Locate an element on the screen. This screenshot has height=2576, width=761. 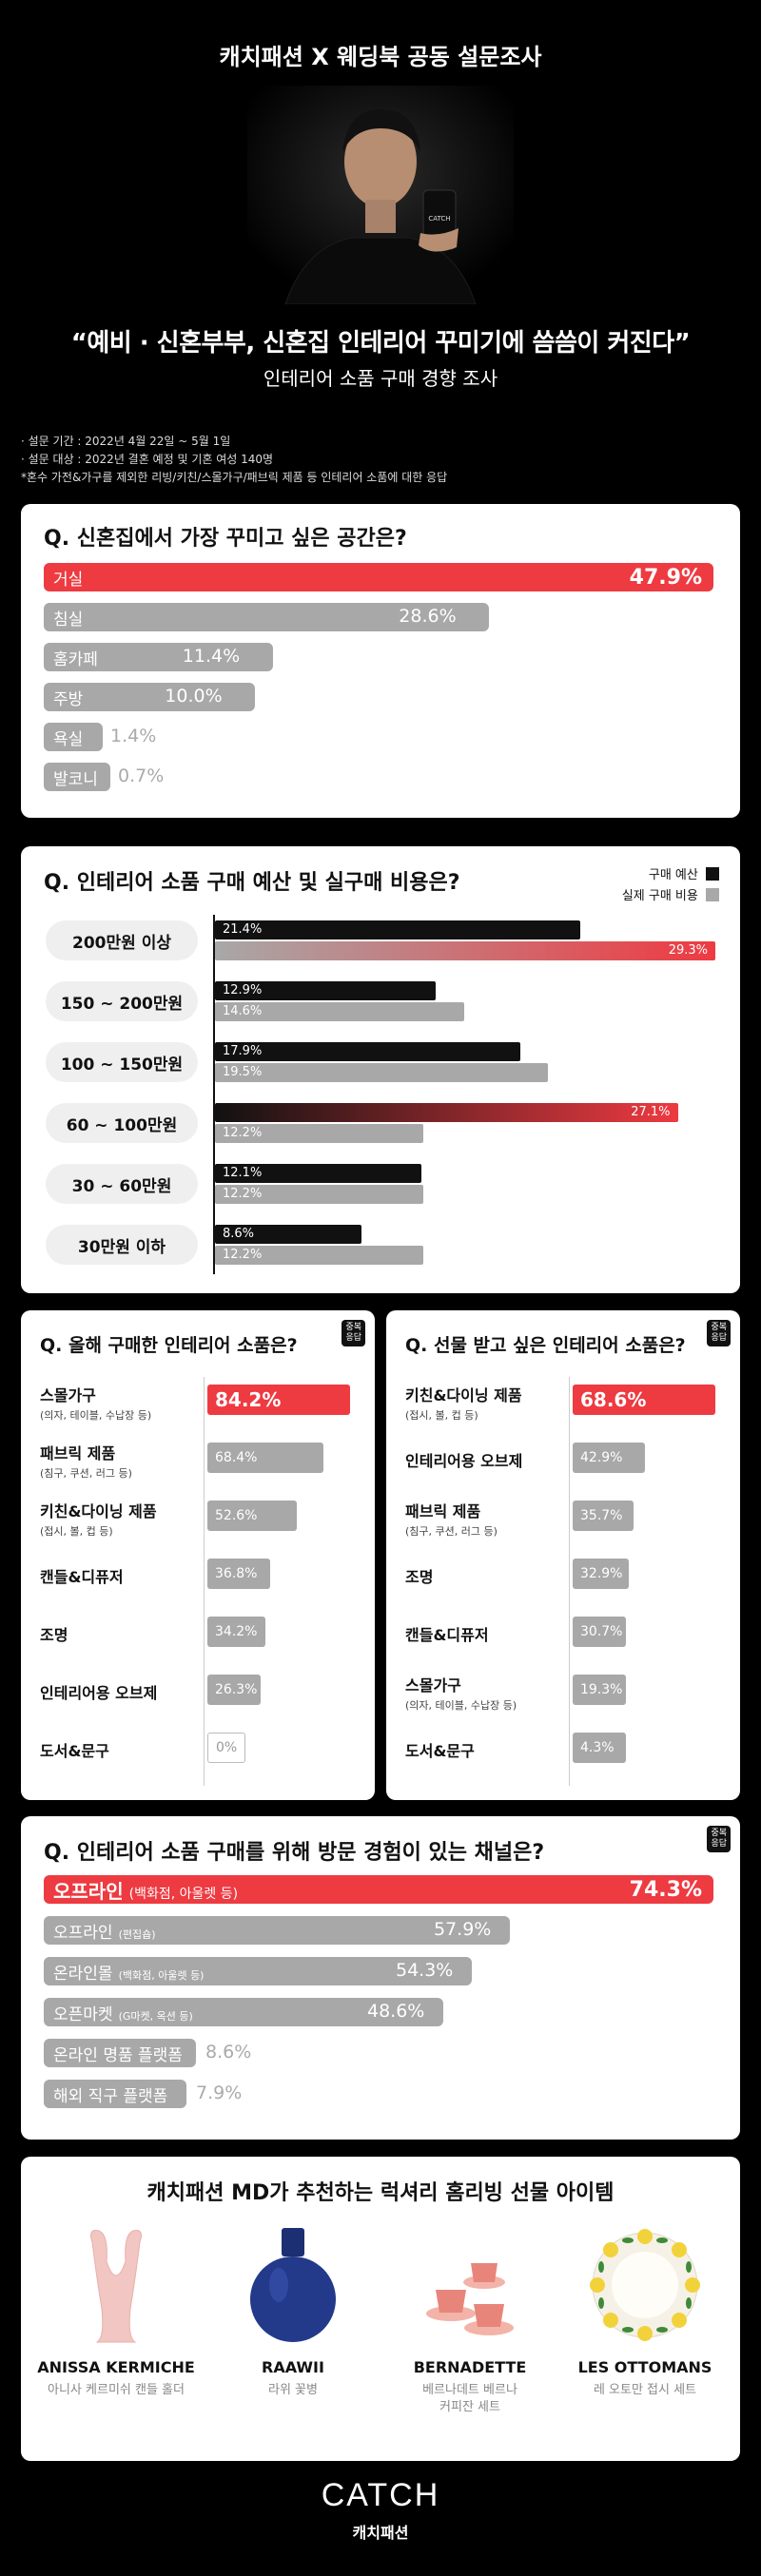
q3-item-label-6: 도서&문구 is located at coordinates (74, 1749).